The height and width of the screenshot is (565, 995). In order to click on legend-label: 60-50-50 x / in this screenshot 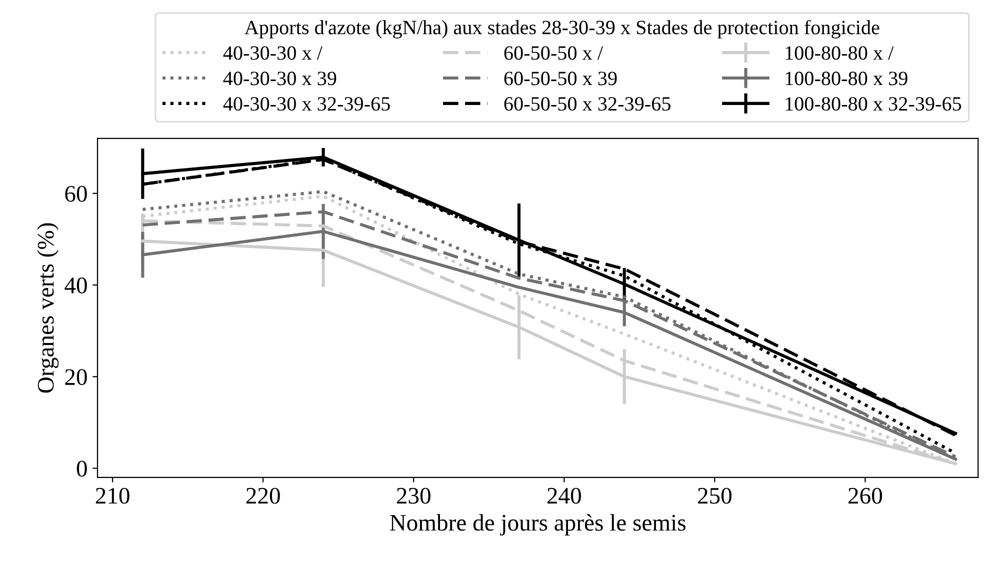, I will do `click(554, 53)`.